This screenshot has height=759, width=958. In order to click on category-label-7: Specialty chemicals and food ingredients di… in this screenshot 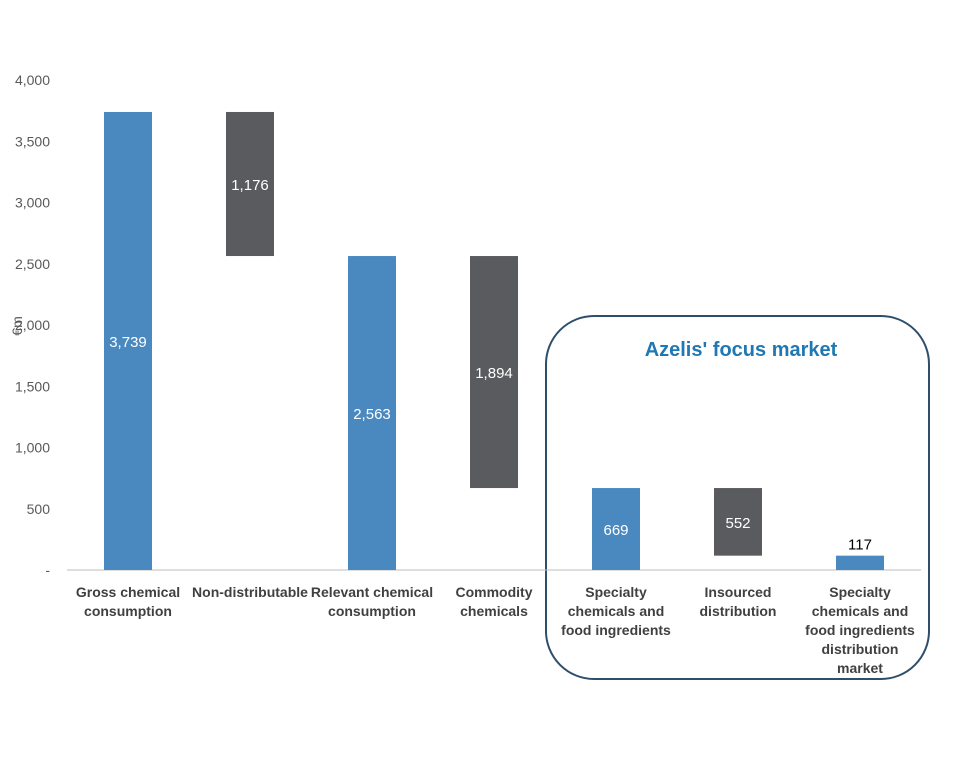, I will do `click(860, 630)`.